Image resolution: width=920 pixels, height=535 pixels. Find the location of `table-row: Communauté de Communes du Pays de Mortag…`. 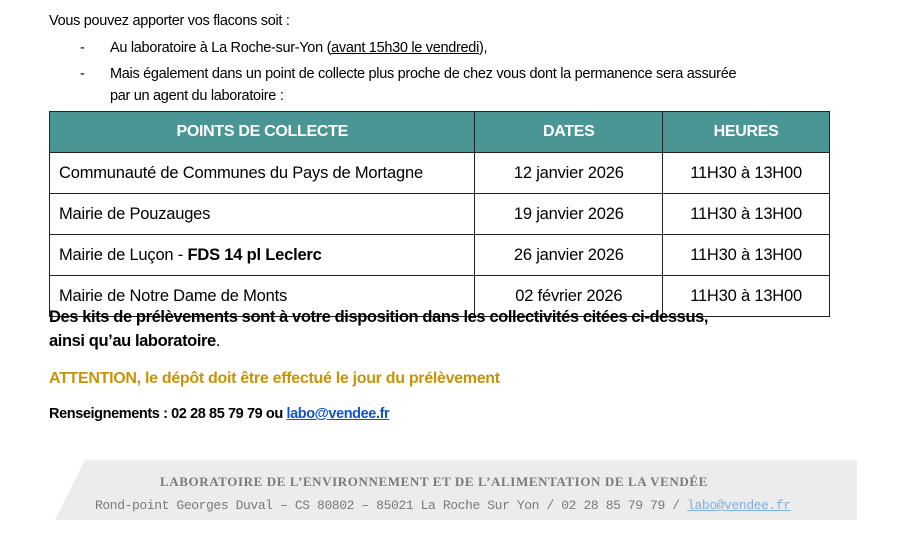

table-row: Communauté de Communes du Pays de Mortag… is located at coordinates (439, 173).